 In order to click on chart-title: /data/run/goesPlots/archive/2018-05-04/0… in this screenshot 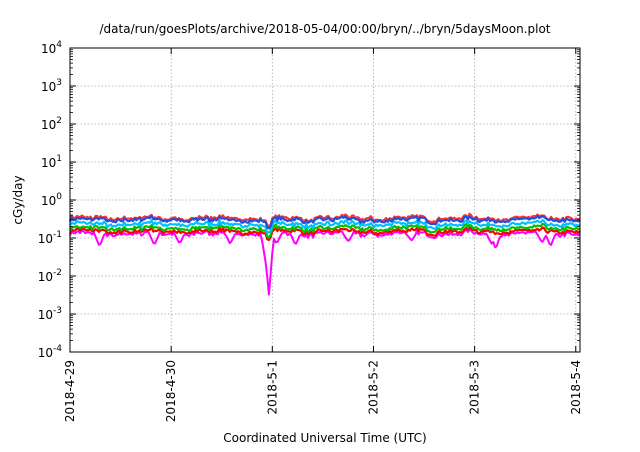, I will do `click(325, 29)`.